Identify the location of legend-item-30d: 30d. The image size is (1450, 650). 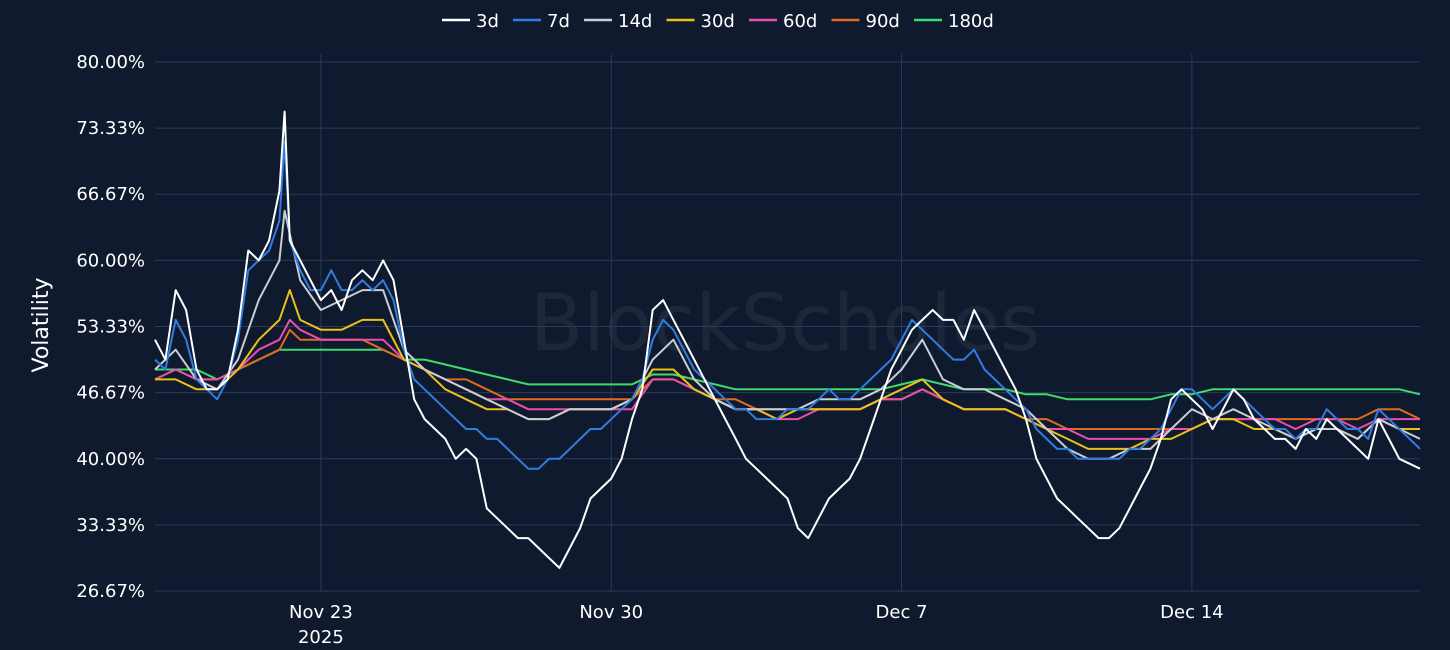
(700, 21).